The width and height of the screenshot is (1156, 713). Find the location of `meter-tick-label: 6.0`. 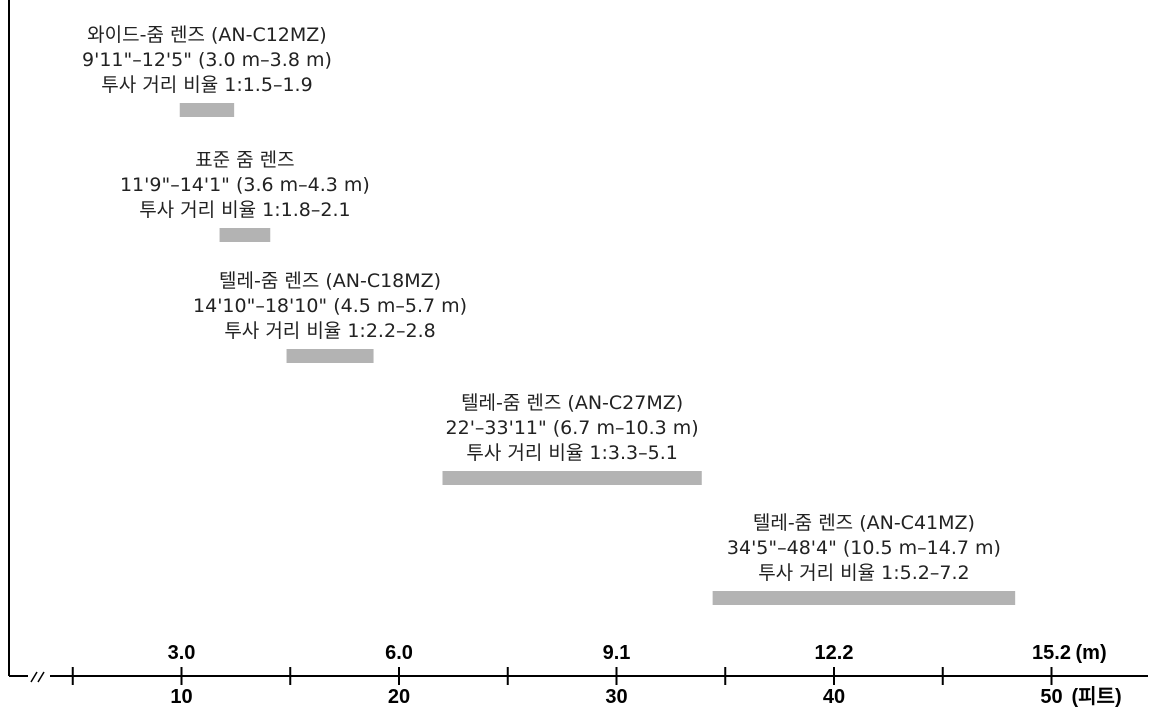

meter-tick-label: 6.0 is located at coordinates (399, 653).